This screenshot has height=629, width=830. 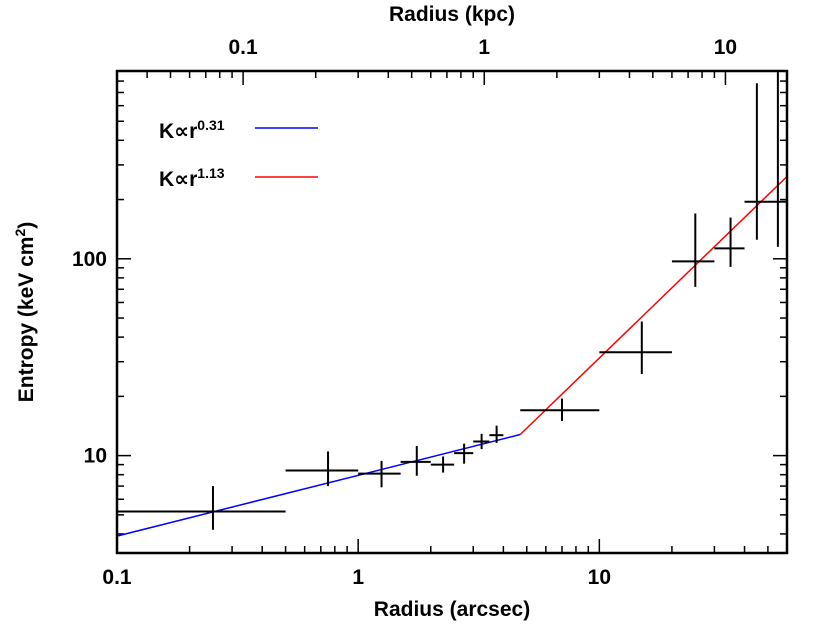 What do you see at coordinates (20, 233) in the screenshot?
I see `y-axis-label-sup: 2` at bounding box center [20, 233].